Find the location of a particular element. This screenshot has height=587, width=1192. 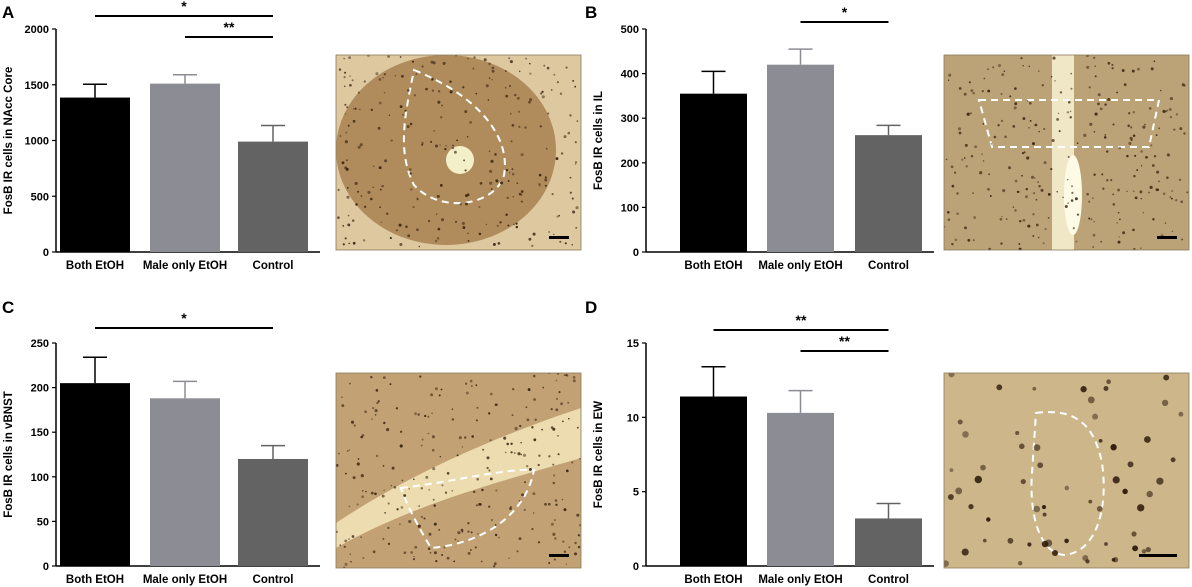

y-tick-label: 150 is located at coordinates (40, 433).